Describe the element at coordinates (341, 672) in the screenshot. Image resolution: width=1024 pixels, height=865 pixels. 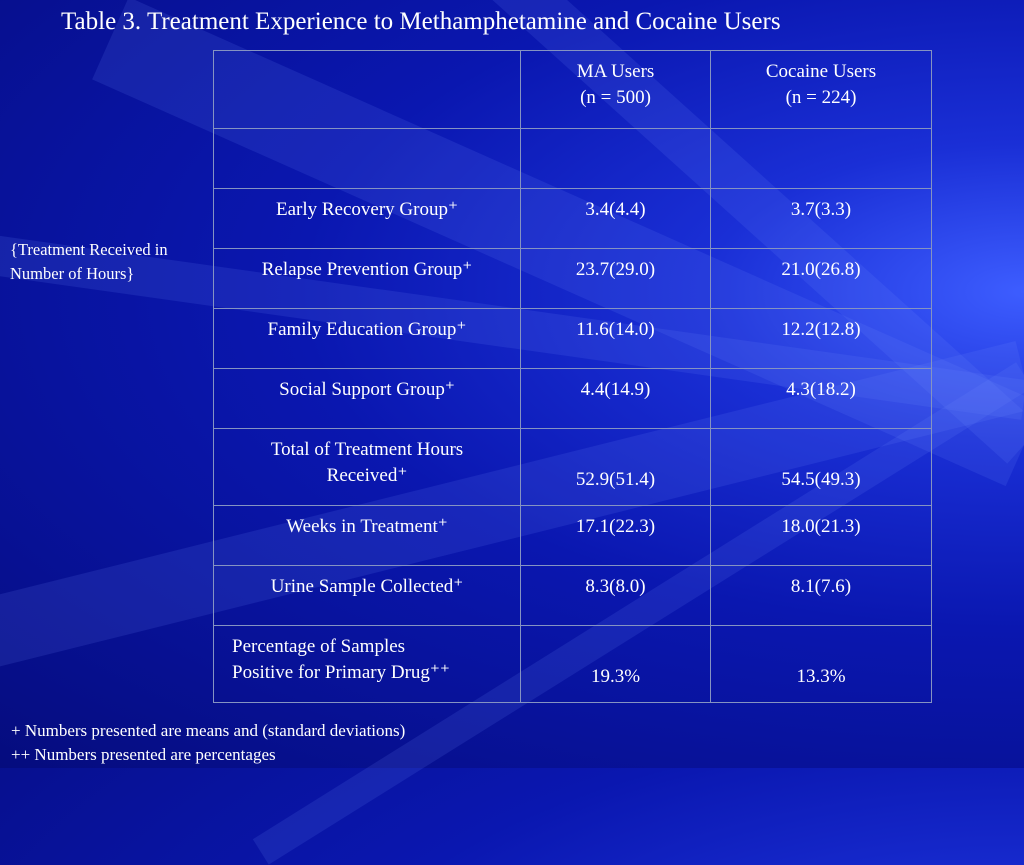
I see `row-label-line: Positive for Primary Drug⁺⁺` at that location.